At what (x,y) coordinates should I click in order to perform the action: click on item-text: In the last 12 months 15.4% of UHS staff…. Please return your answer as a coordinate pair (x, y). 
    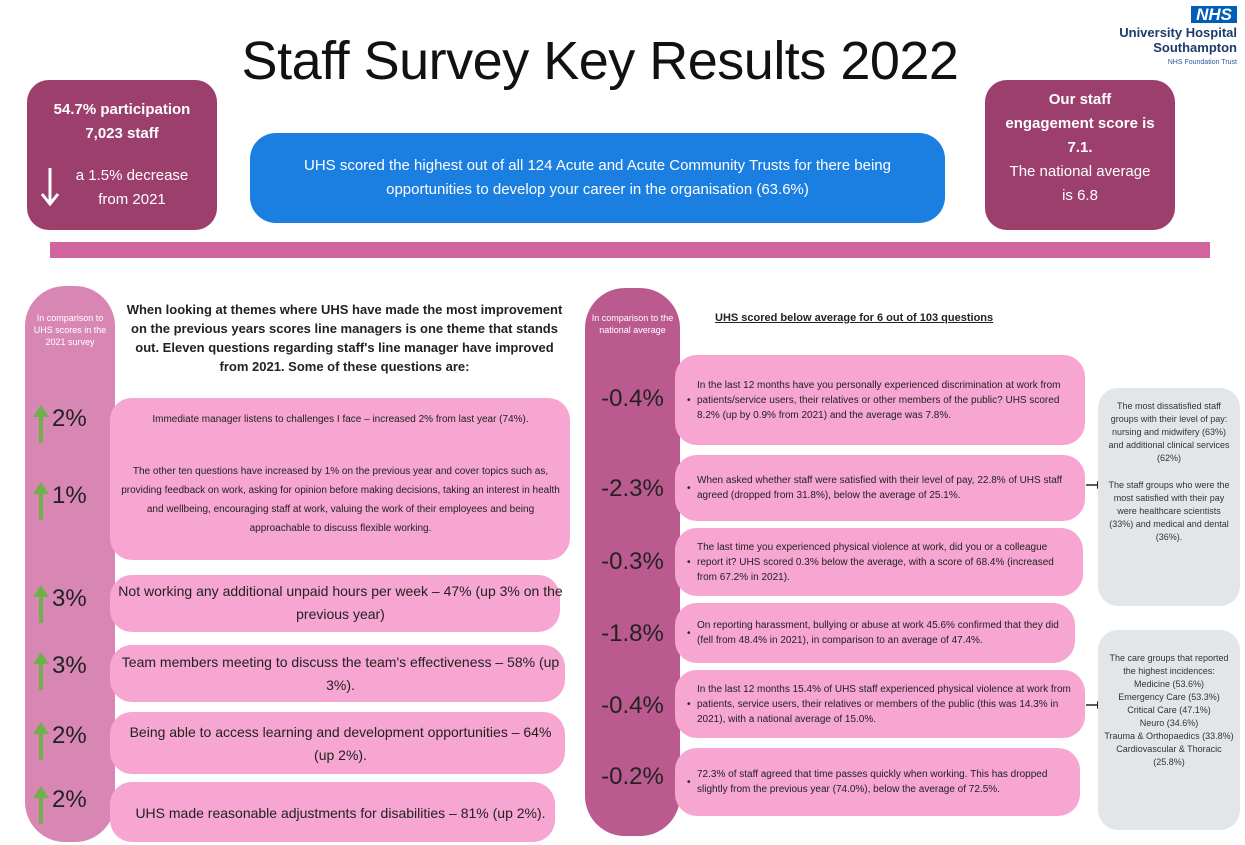
    Looking at the image, I should click on (880, 704).